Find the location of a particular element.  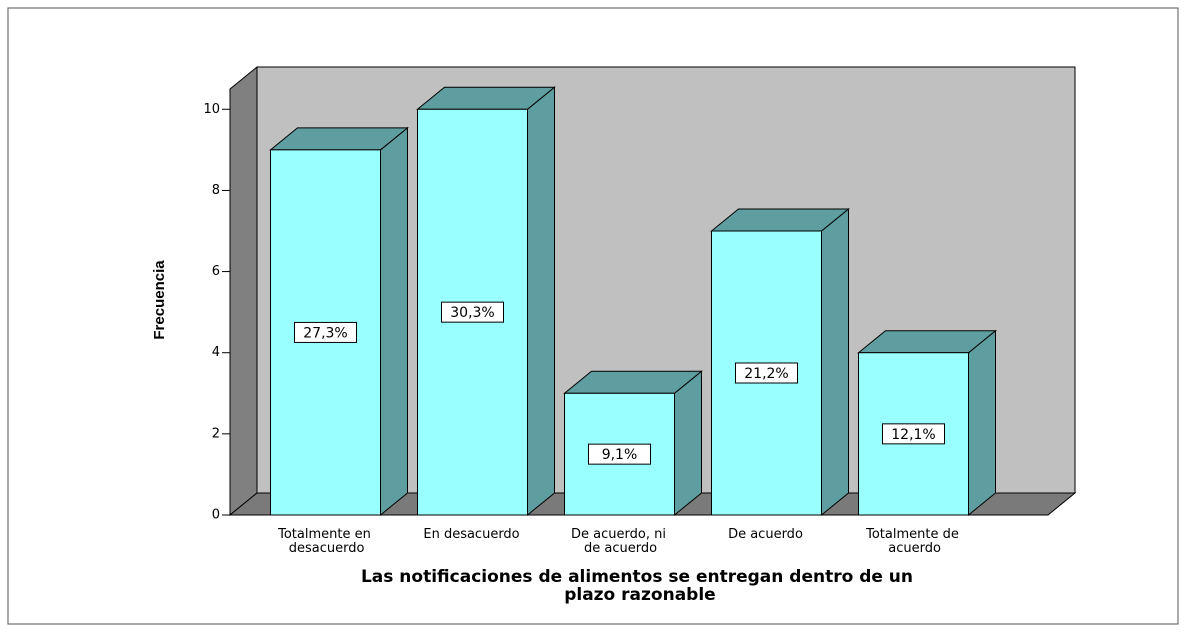

x-tick-label: En desacuerdo is located at coordinates (471, 534).